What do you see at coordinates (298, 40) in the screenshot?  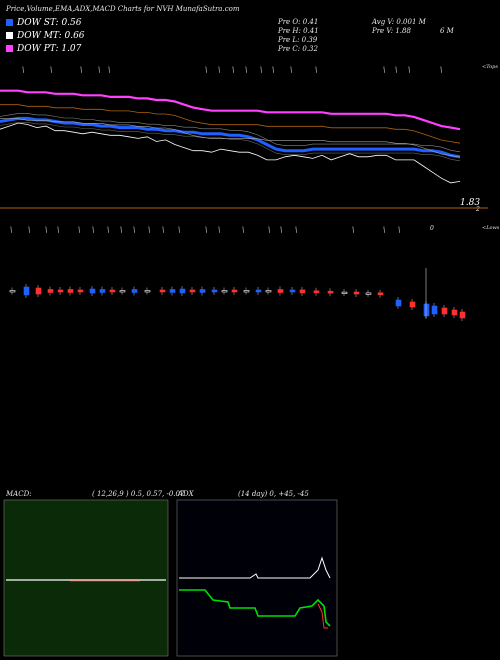 I see `stat-low: Pre L: 0.39` at bounding box center [298, 40].